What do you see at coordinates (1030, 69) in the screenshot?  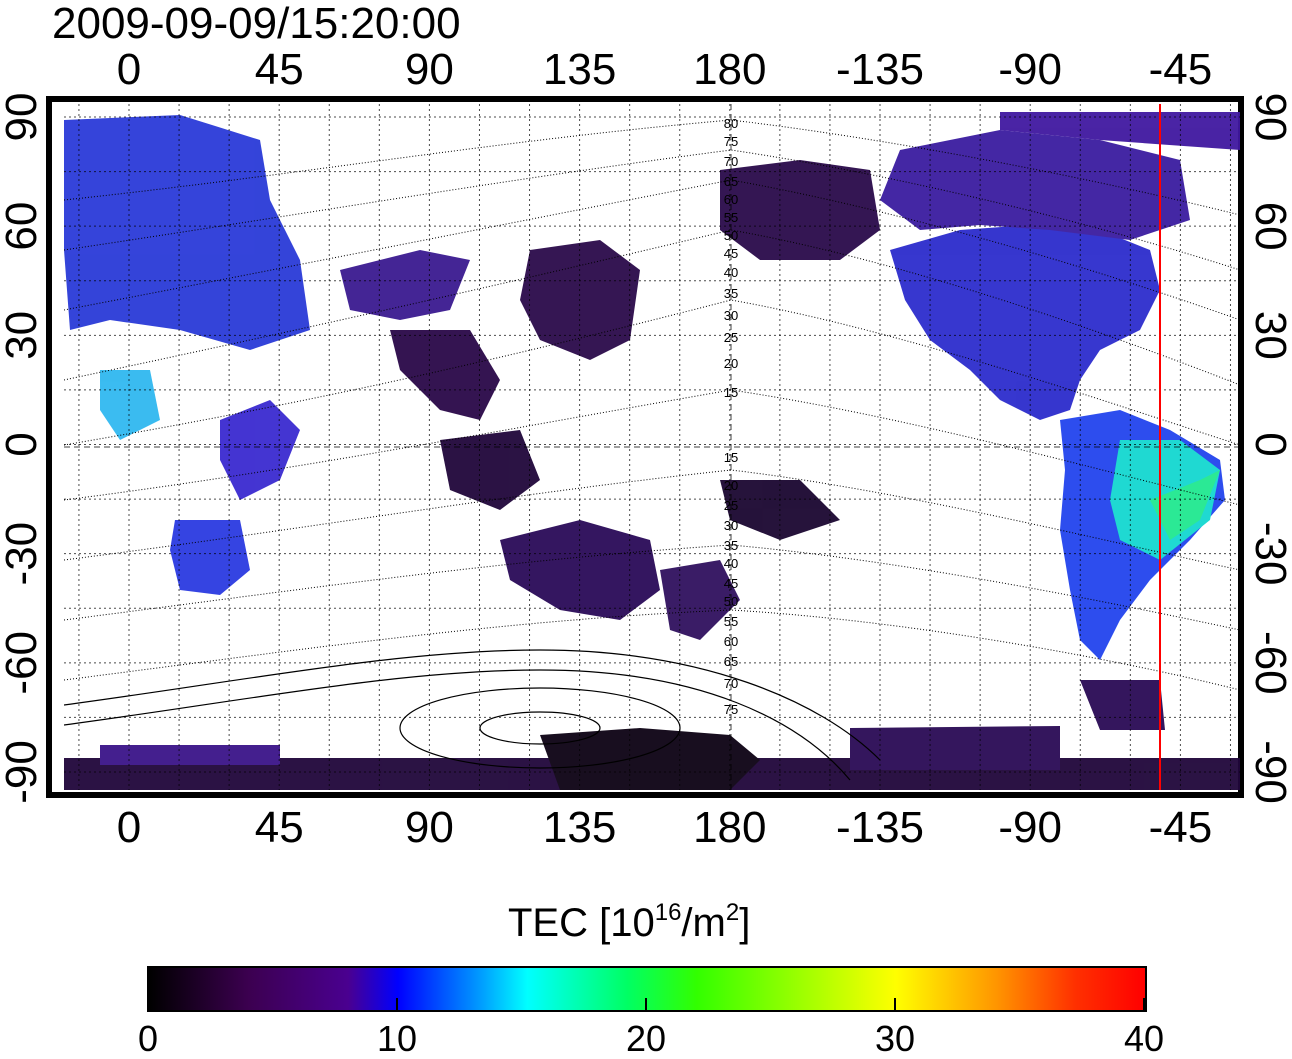 I see `x-top-tick-label: -90` at bounding box center [1030, 69].